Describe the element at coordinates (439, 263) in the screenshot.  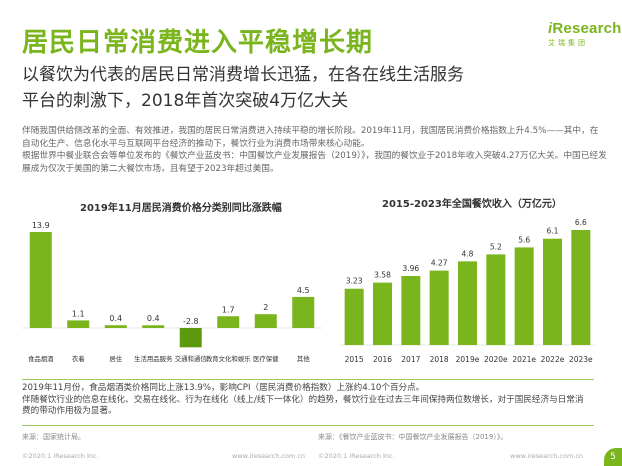
I see `revenue-value-label: 4.27` at that location.